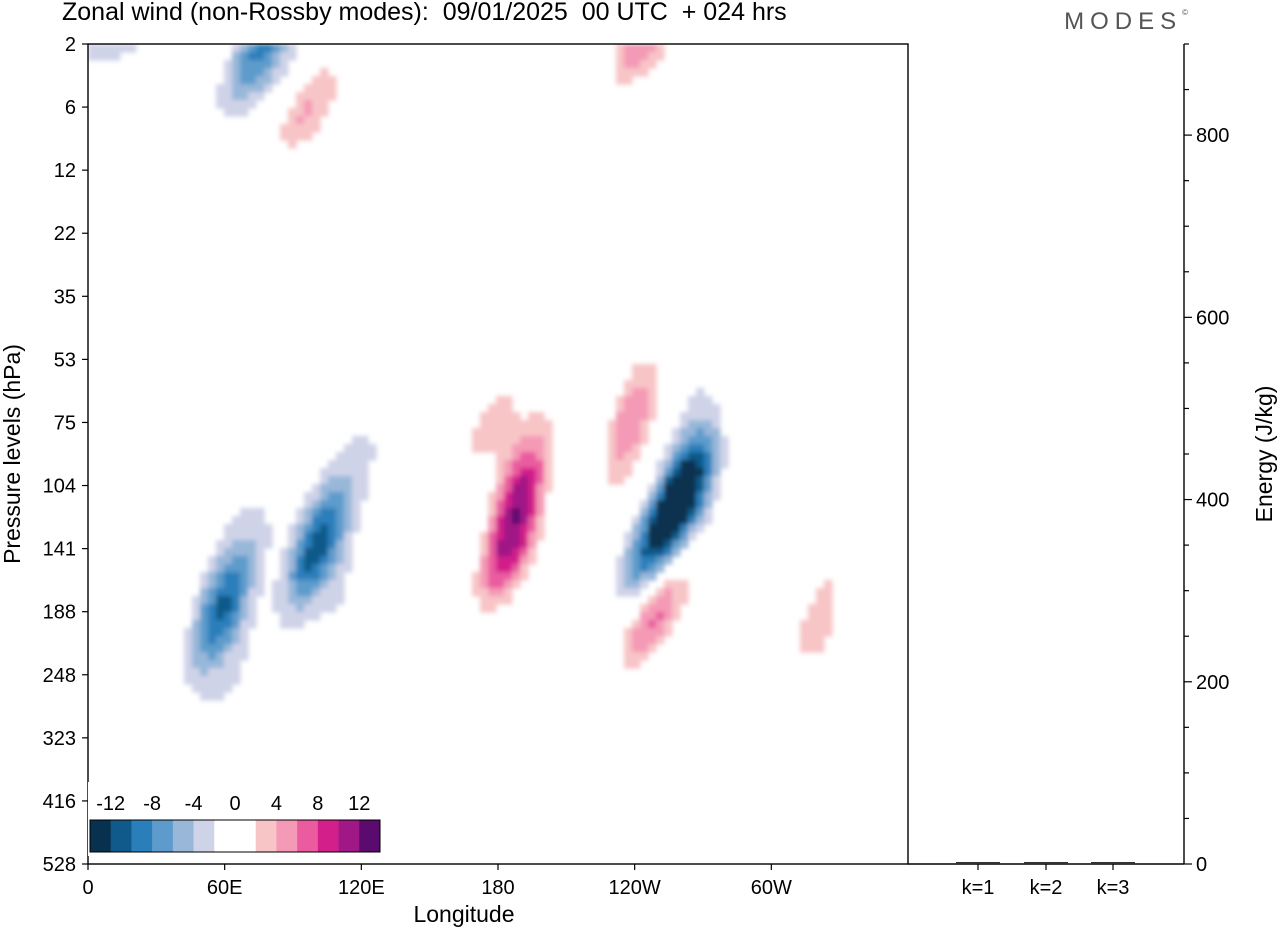  What do you see at coordinates (317, 804) in the screenshot?
I see `colorbar-tick-label: 8` at bounding box center [317, 804].